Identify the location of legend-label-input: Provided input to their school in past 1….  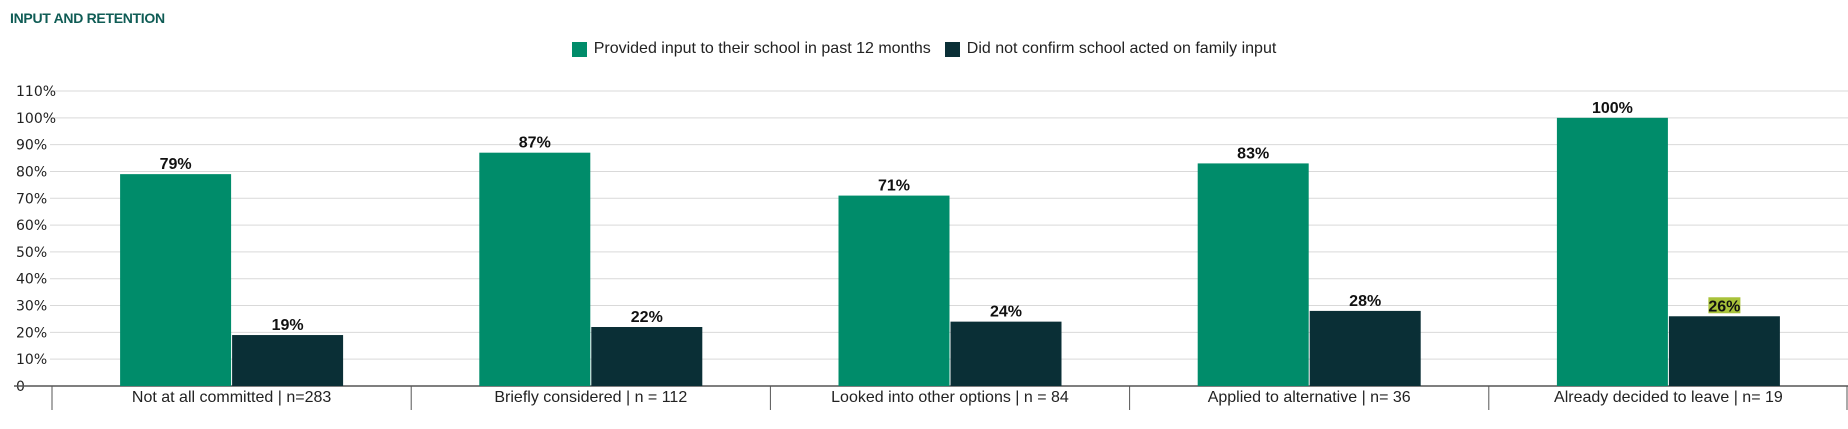
(762, 48).